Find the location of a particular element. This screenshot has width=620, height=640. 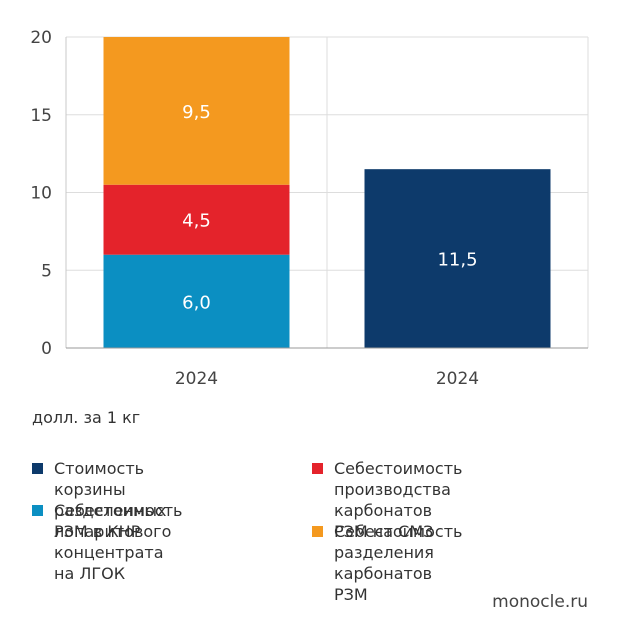

data-label: 4,5 is located at coordinates (196, 221).